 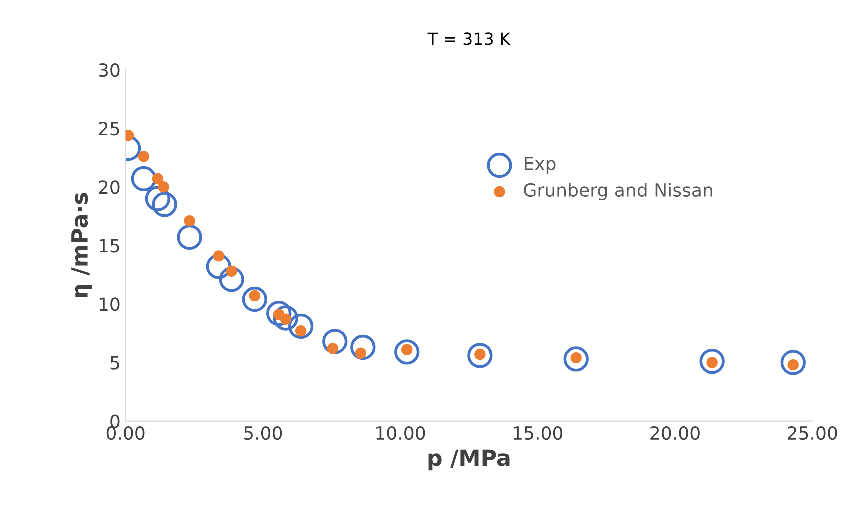 What do you see at coordinates (469, 460) in the screenshot?
I see `x-axis-title: p /MPa` at bounding box center [469, 460].